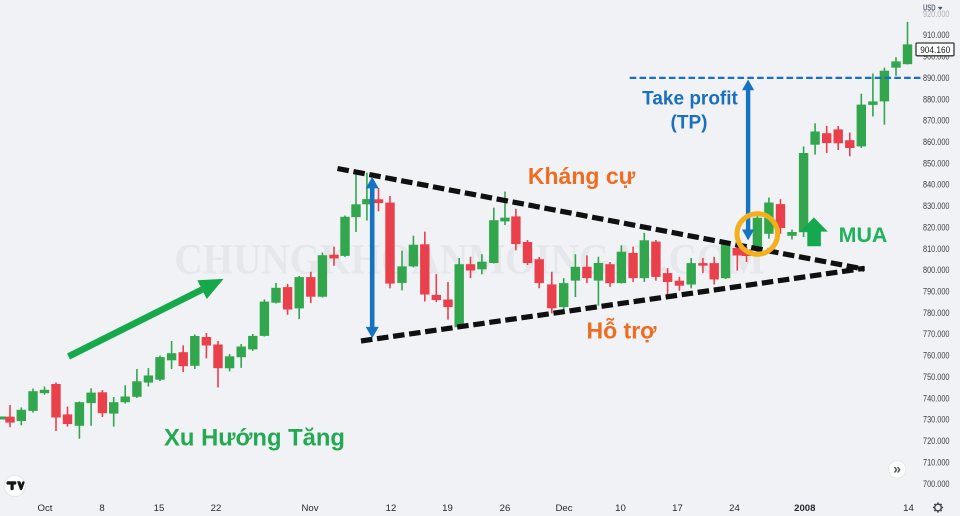 The image size is (960, 516). I want to click on svg-text: 720.000, so click(936, 441).